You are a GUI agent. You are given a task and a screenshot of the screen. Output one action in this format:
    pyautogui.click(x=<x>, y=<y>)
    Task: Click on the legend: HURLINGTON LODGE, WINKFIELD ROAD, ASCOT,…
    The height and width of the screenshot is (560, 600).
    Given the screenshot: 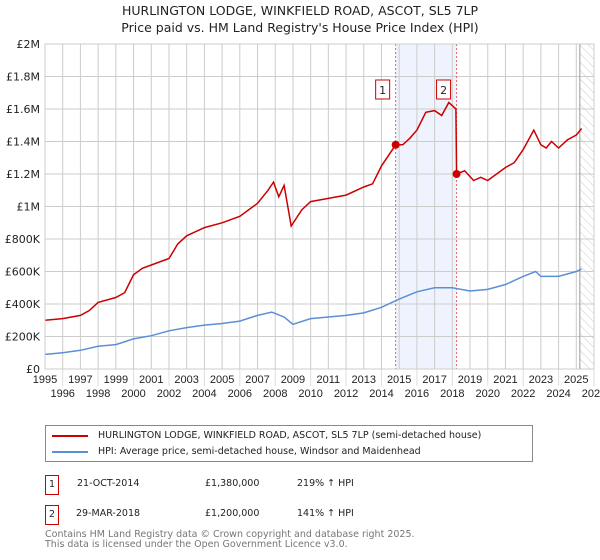 What is the action you would take?
    pyautogui.click(x=289, y=443)
    